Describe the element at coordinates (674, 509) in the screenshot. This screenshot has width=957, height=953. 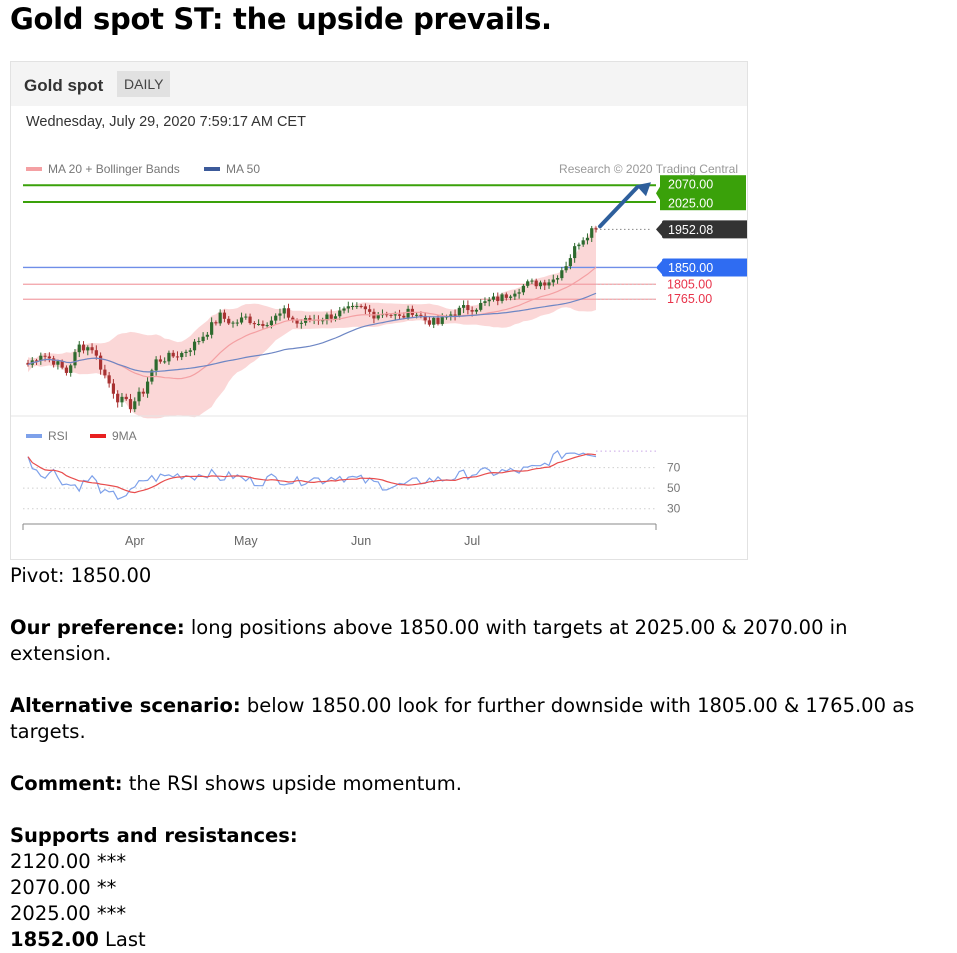
I see `rsi-tick-label: 30` at that location.